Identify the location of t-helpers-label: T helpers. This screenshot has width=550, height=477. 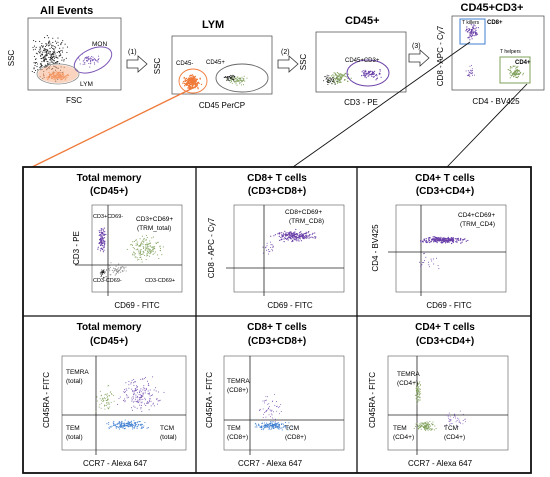
(510, 52).